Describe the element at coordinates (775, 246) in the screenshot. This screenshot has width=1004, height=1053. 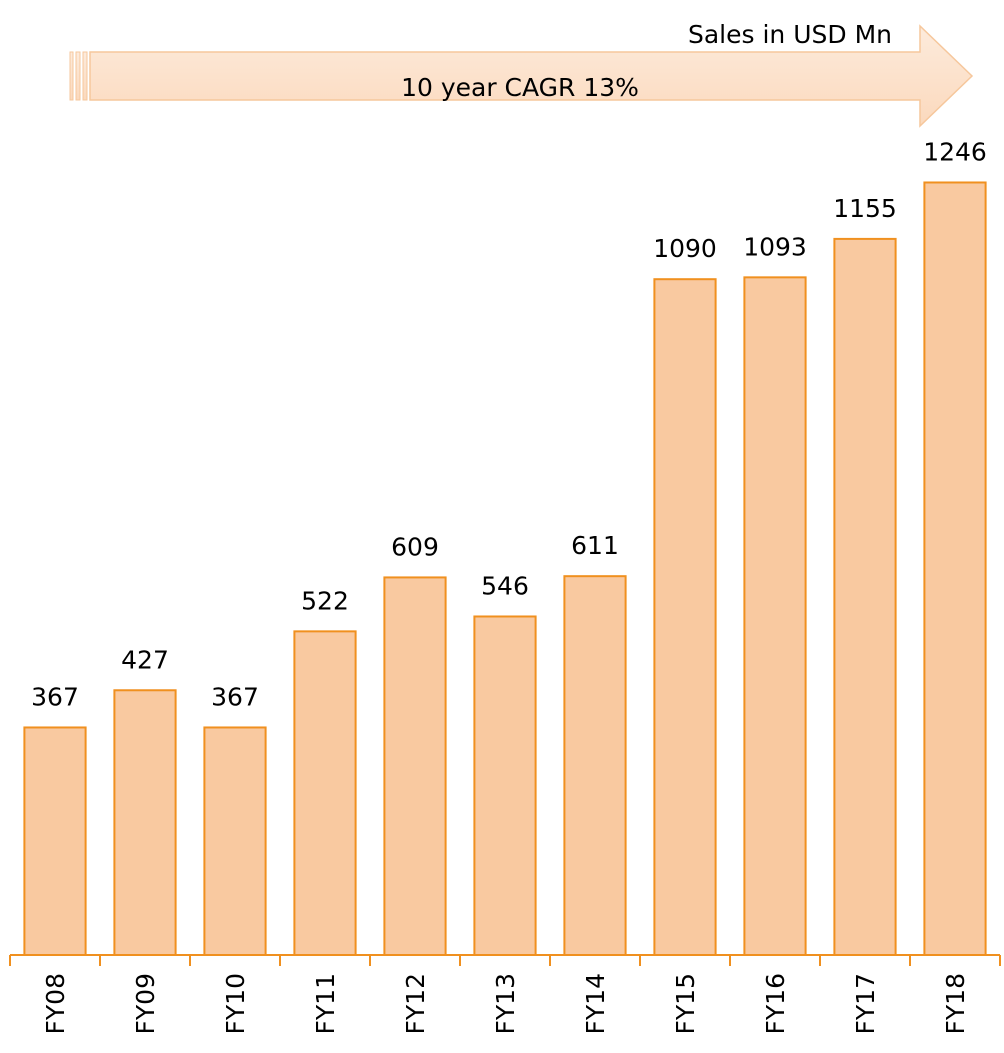
I see `data-label: 1093` at that location.